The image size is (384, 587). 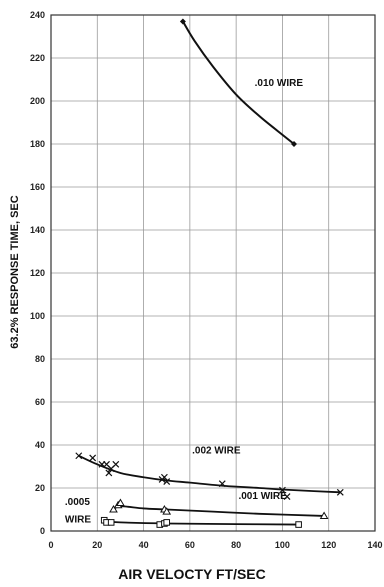 I want to click on x-tick-label: 40, so click(x=144, y=545).